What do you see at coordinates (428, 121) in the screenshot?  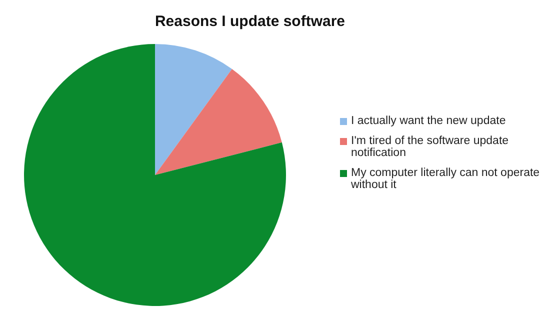 I see `legend-label: I actually want the new update` at bounding box center [428, 121].